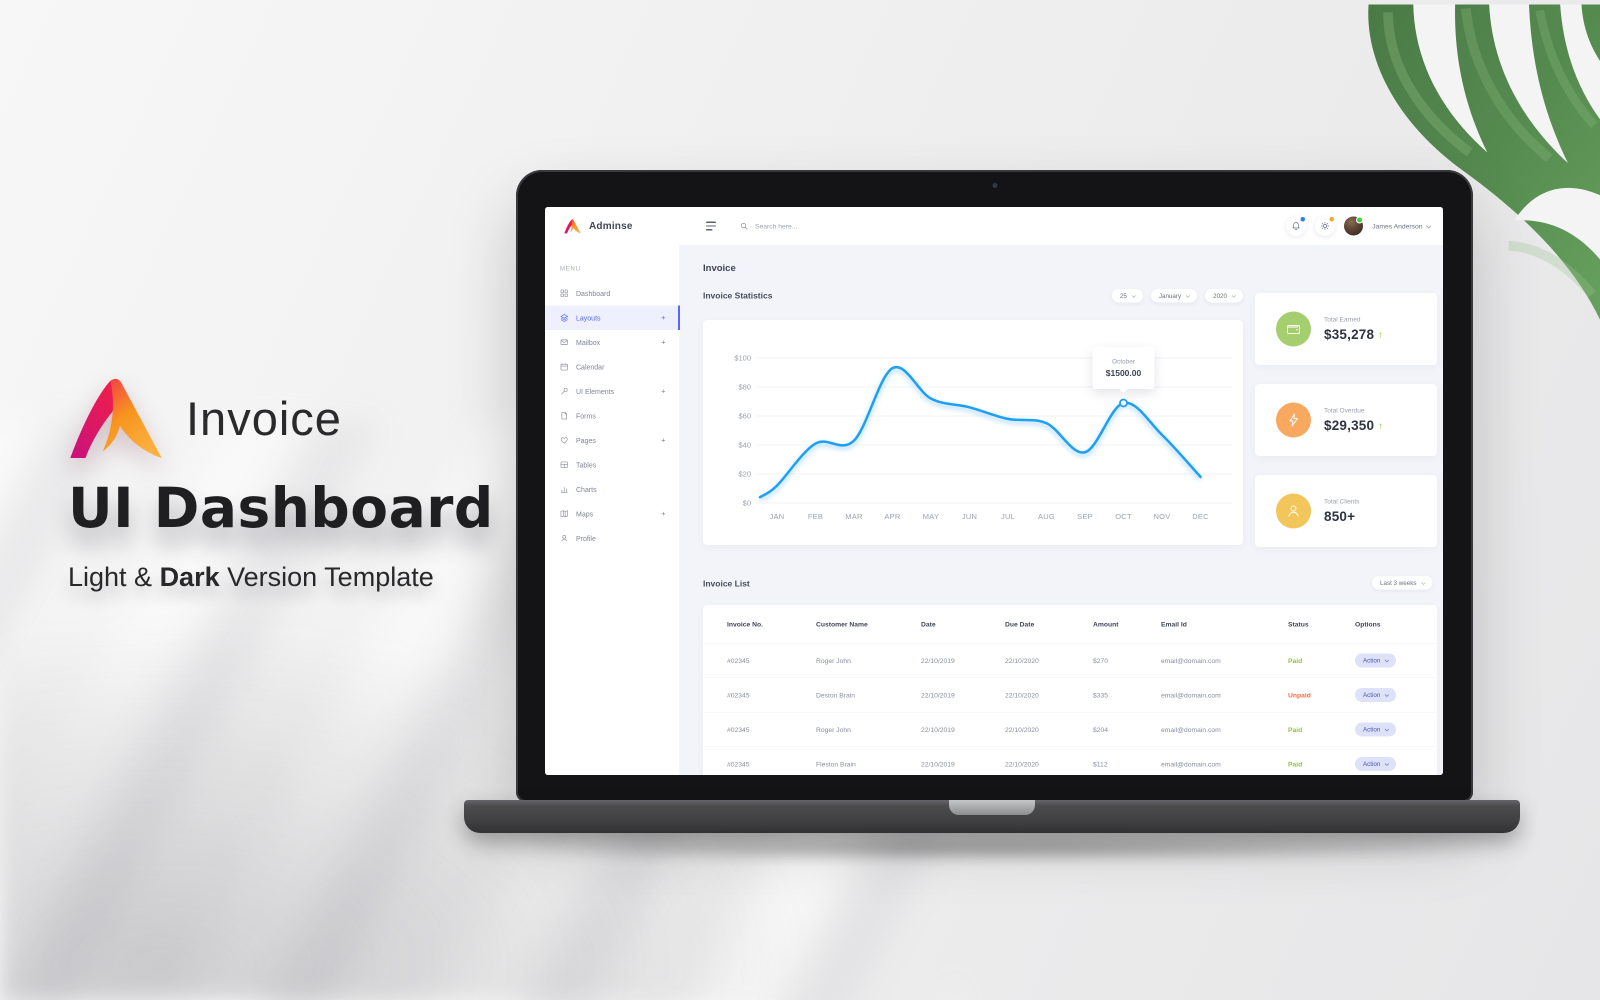 Image resolution: width=1600 pixels, height=1000 pixels. What do you see at coordinates (777, 516) in the screenshot?
I see `x-axis-label: JAN` at bounding box center [777, 516].